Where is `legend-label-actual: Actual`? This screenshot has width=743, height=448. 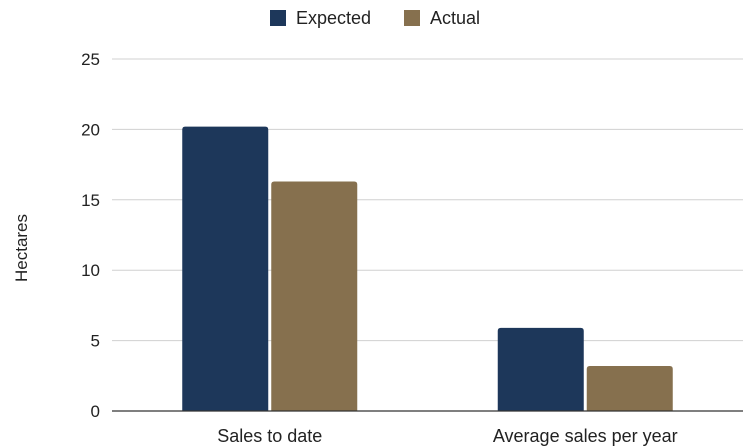 legend-label-actual: Actual is located at coordinates (455, 18).